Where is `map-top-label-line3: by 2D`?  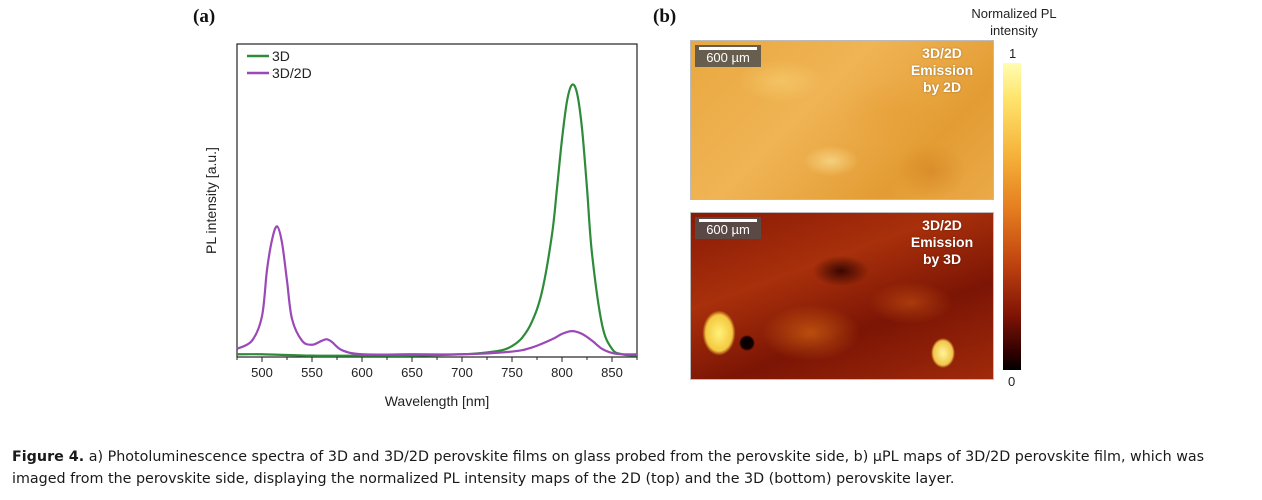
map-top-label-line3: by 2D is located at coordinates (942, 87).